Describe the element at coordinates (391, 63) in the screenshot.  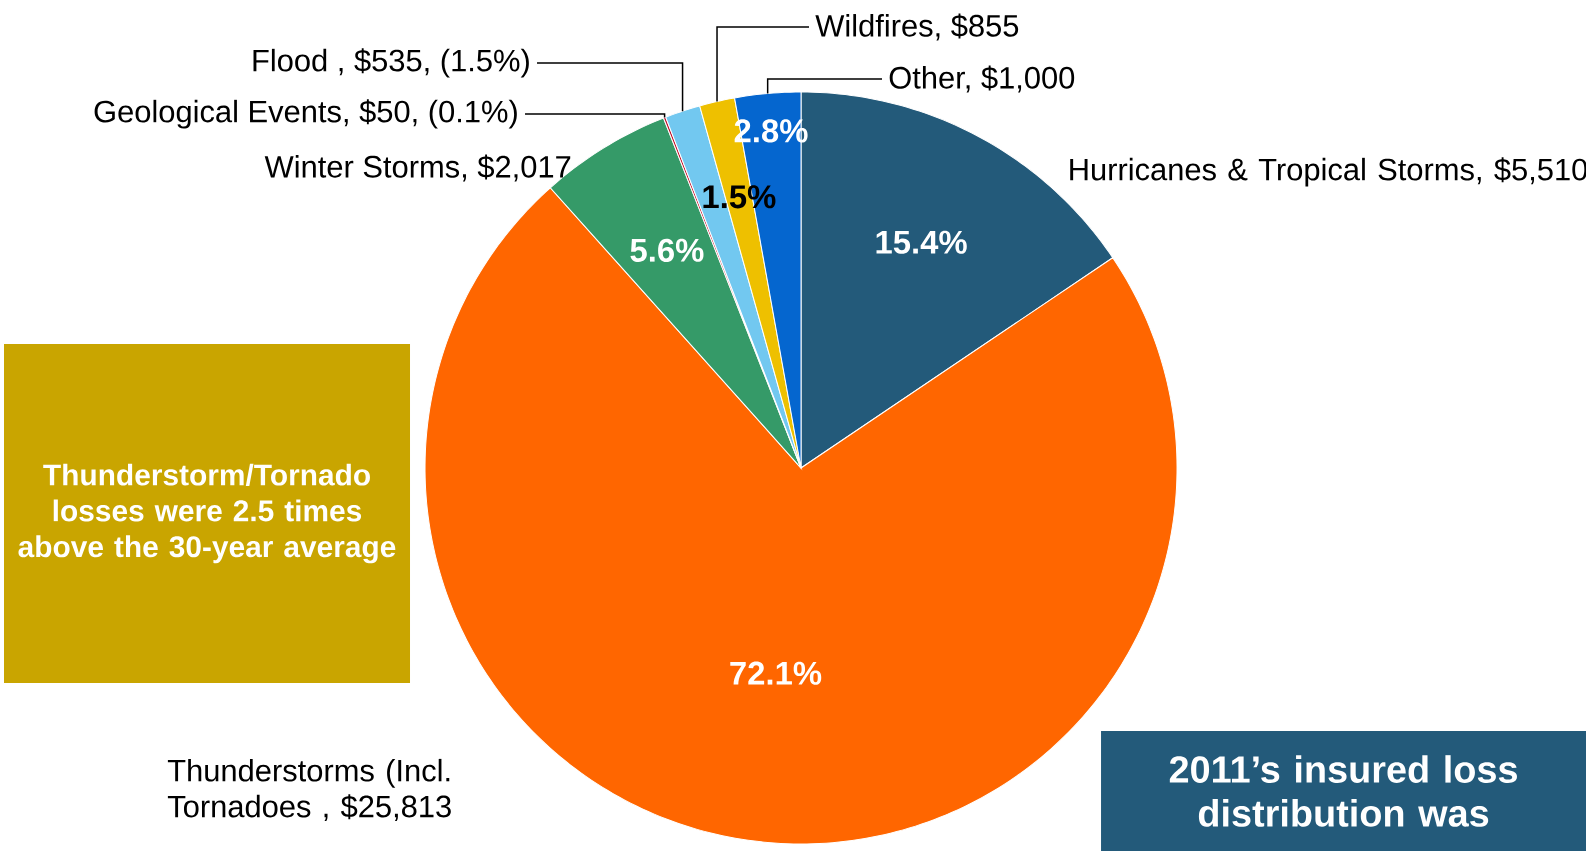
I see `slice-label: Flood , $535, (1.5%)` at that location.